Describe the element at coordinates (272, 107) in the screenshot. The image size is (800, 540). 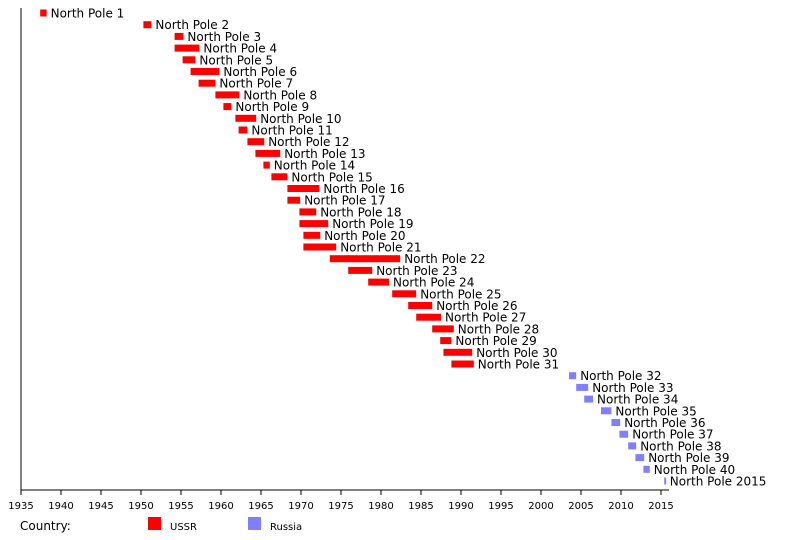
I see `station-label: North Pole 9` at that location.